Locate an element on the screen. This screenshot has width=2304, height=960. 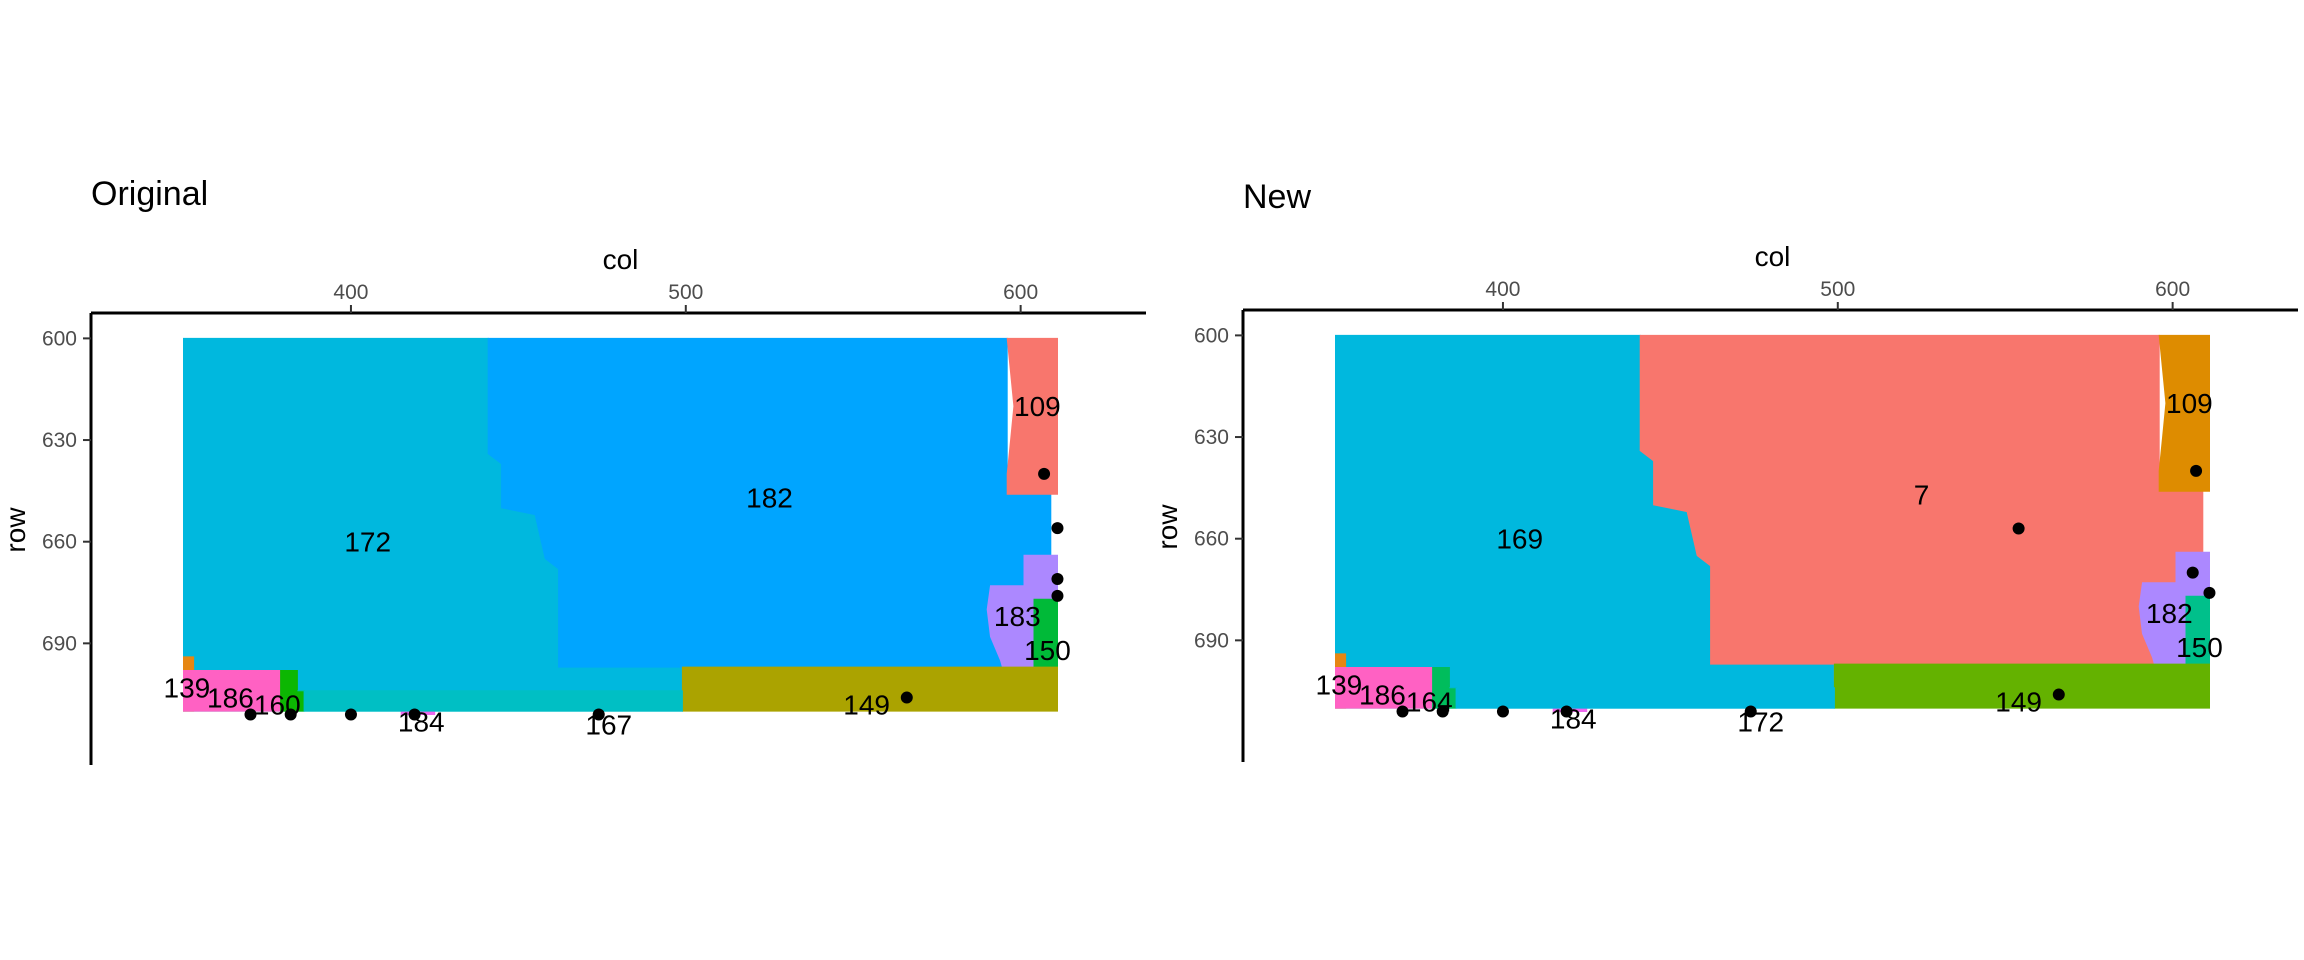
region-label-183: 183 is located at coordinates (1017, 616).